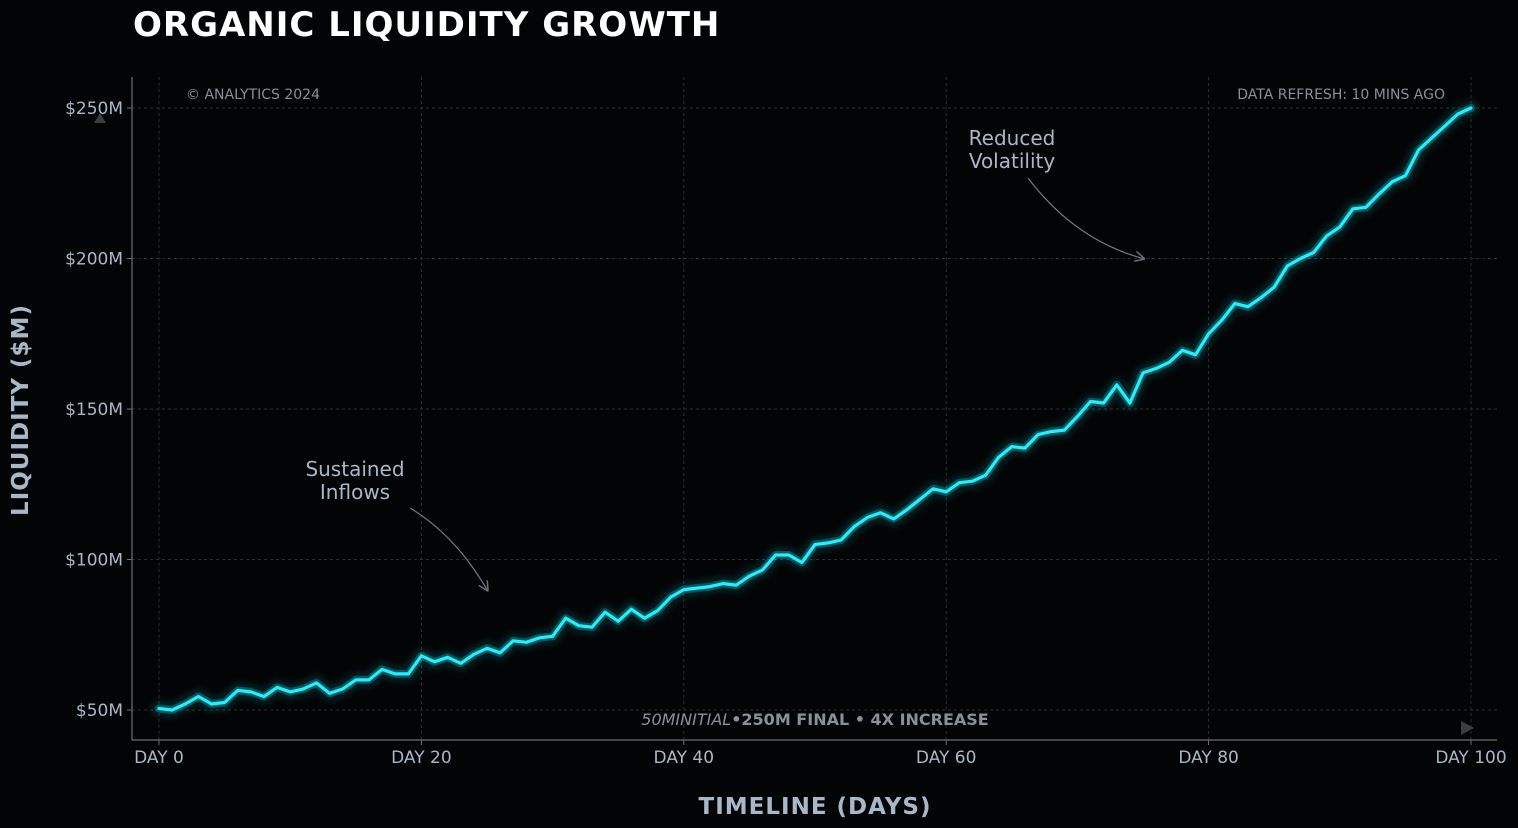 The image size is (1518, 828). What do you see at coordinates (354, 480) in the screenshot?
I see `annotation-label: Sustained Inflows` at bounding box center [354, 480].